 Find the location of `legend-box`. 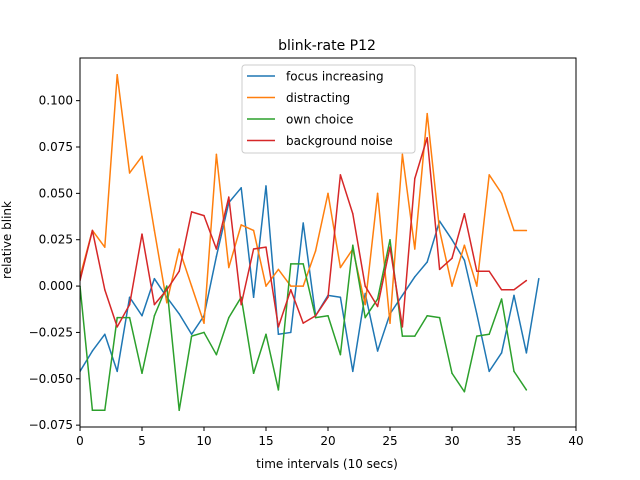

legend-box is located at coordinates (328, 109).